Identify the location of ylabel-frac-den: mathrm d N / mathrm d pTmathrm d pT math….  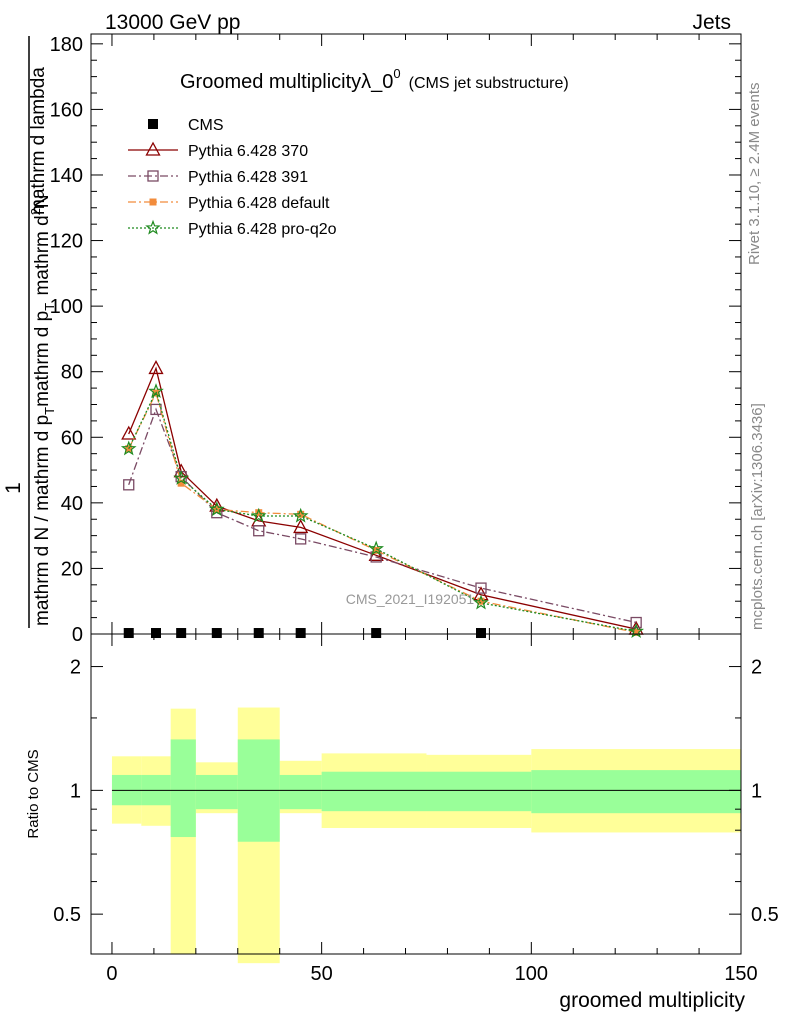
(42, 410).